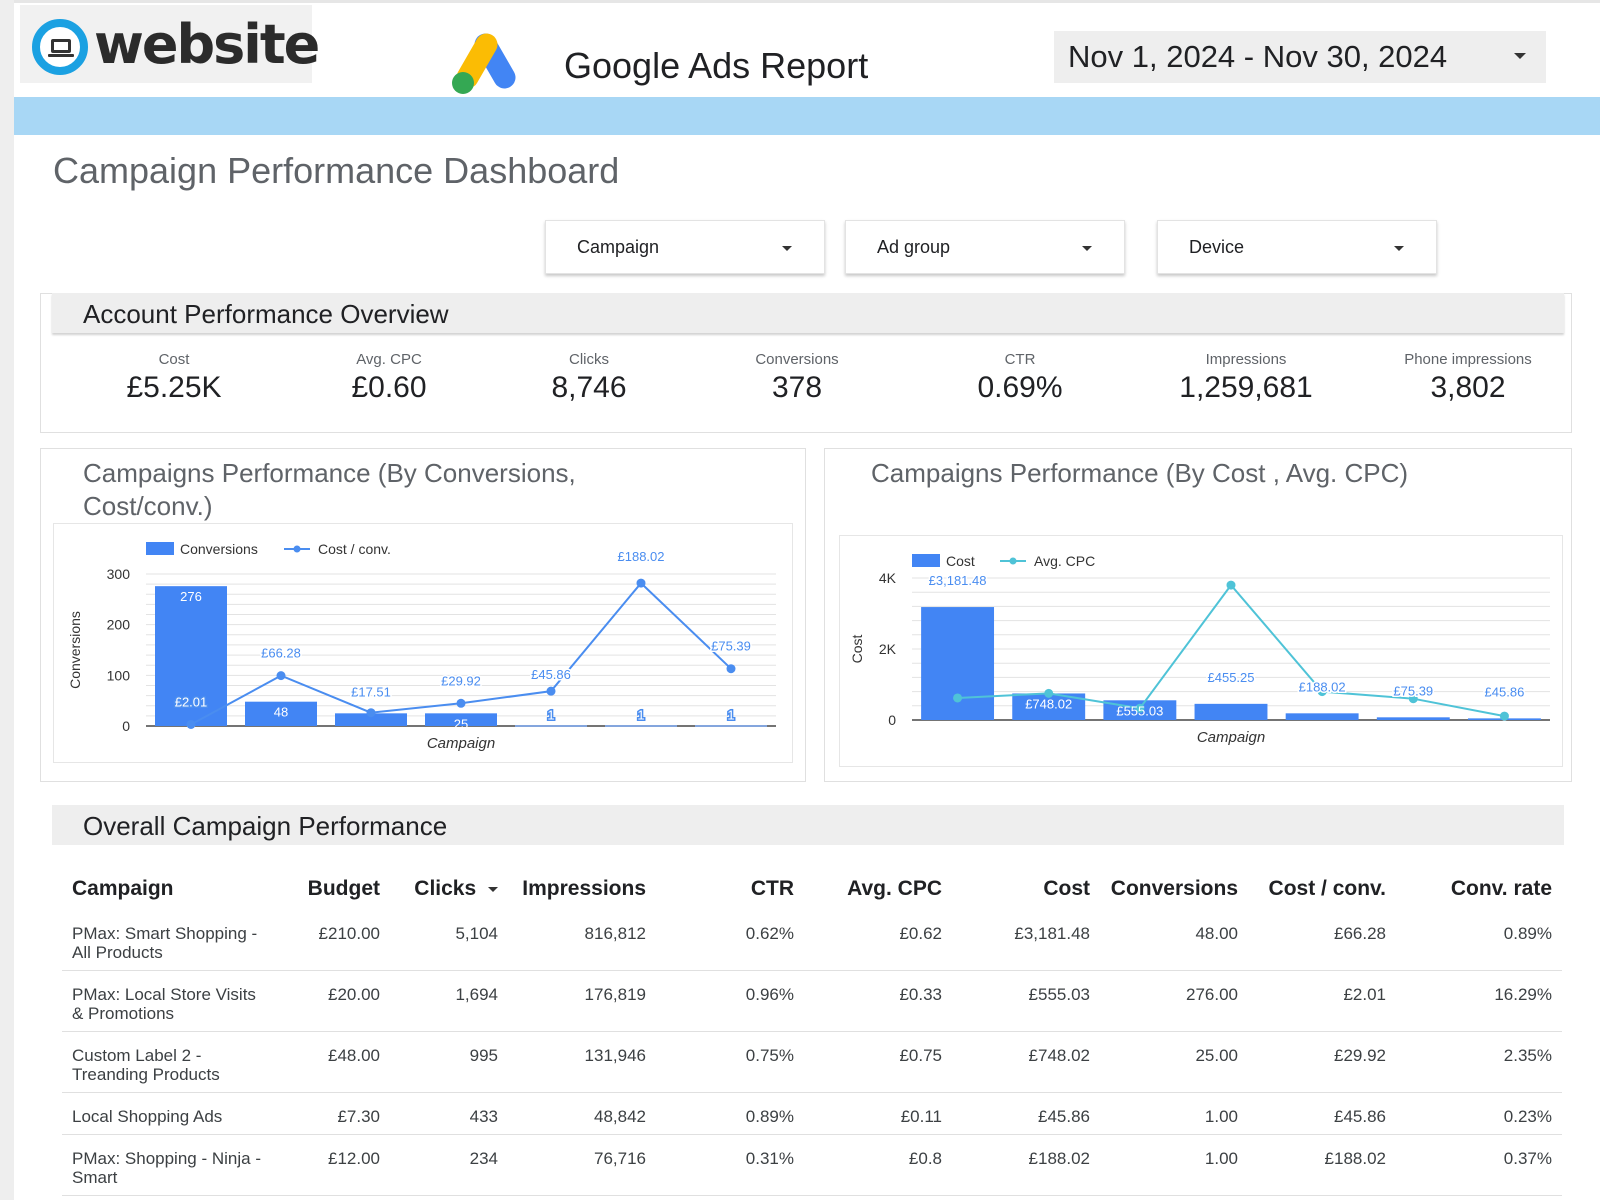 The image size is (1600, 1200). I want to click on device-filter: Device, so click(1297, 247).